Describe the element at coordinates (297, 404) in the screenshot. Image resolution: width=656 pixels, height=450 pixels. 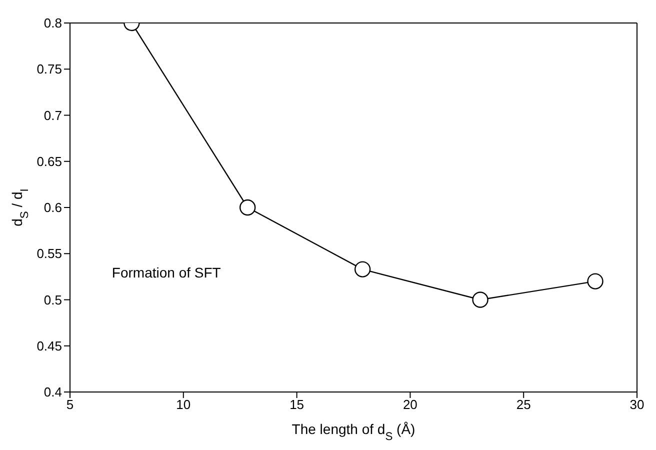
I see `x-tick-label: 15` at that location.